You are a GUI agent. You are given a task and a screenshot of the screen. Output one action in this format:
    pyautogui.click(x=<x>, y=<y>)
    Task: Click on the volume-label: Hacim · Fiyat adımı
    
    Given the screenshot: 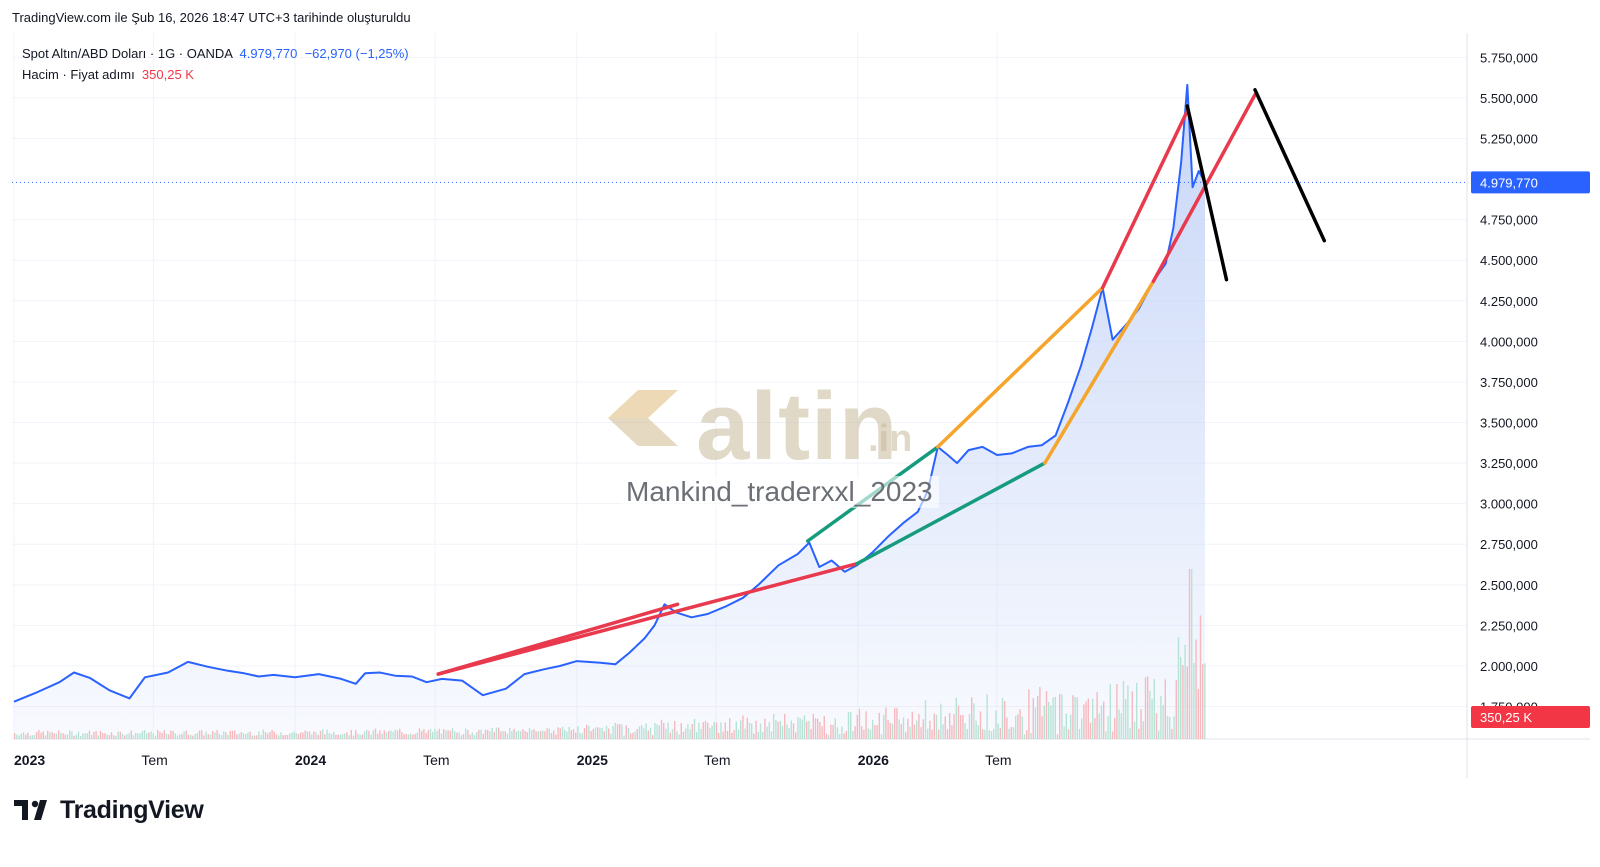 What is the action you would take?
    pyautogui.click(x=78, y=74)
    